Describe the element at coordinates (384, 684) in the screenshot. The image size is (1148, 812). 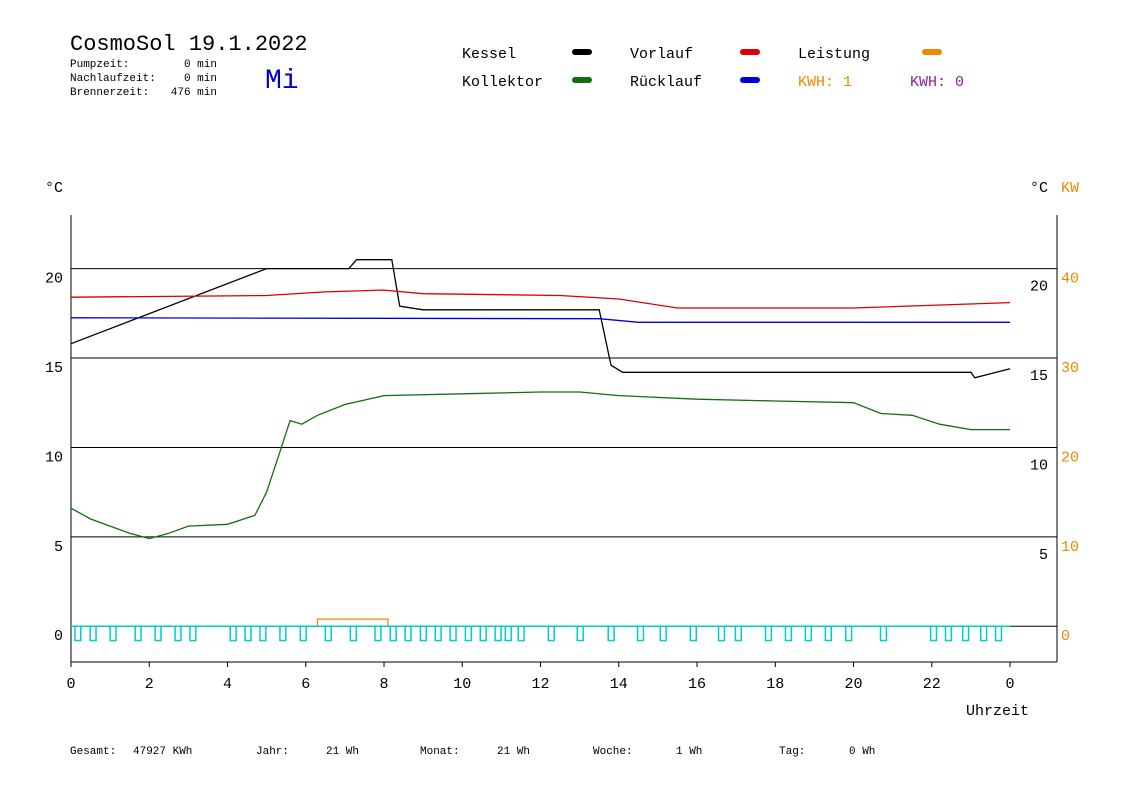
I see `x-tick-label: 8` at that location.